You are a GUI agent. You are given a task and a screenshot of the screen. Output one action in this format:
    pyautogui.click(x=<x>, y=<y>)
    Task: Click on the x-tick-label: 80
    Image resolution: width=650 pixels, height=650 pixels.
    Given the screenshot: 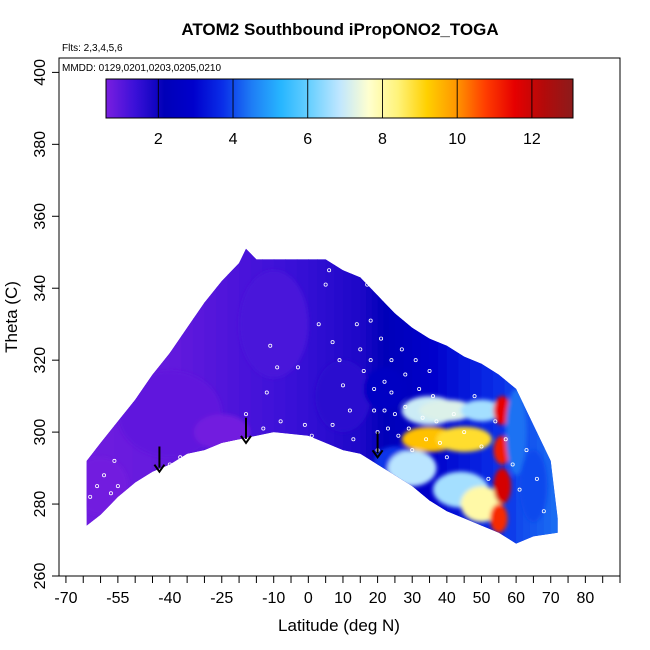 What is the action you would take?
    pyautogui.click(x=585, y=598)
    